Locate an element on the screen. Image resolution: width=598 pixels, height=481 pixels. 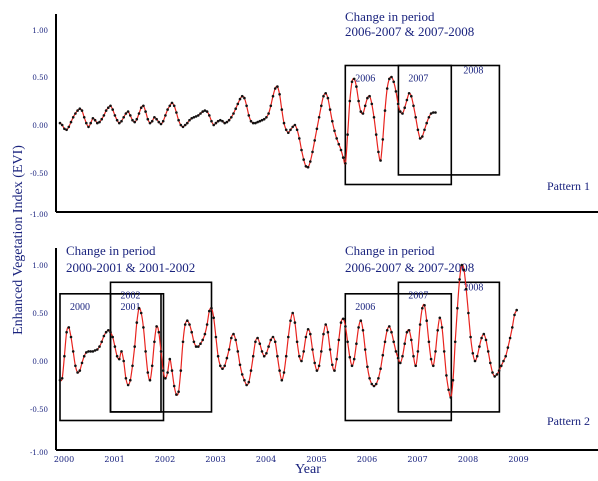
p2-ytick-2: 0.50 is located at coordinates (40, 314).